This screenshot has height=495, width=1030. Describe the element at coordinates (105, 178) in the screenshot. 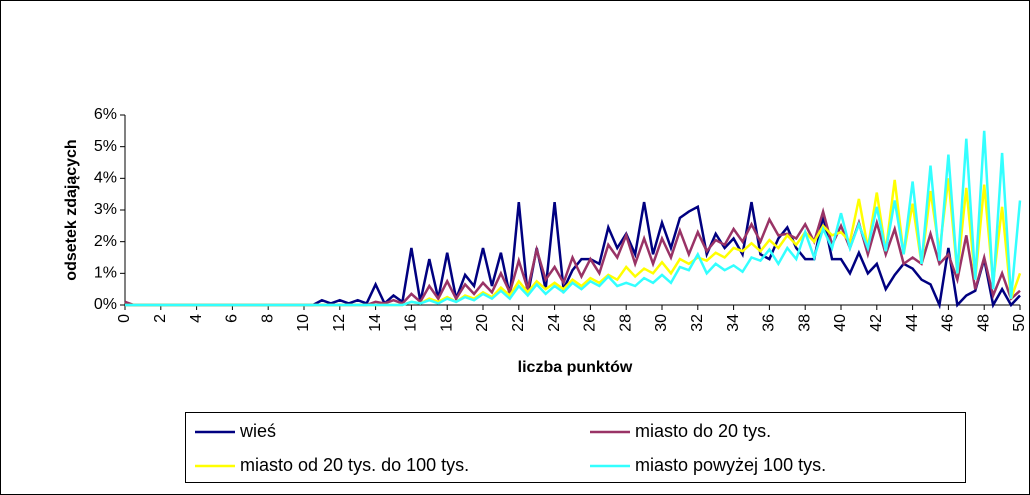

I see `y-tick-label: 4%` at that location.